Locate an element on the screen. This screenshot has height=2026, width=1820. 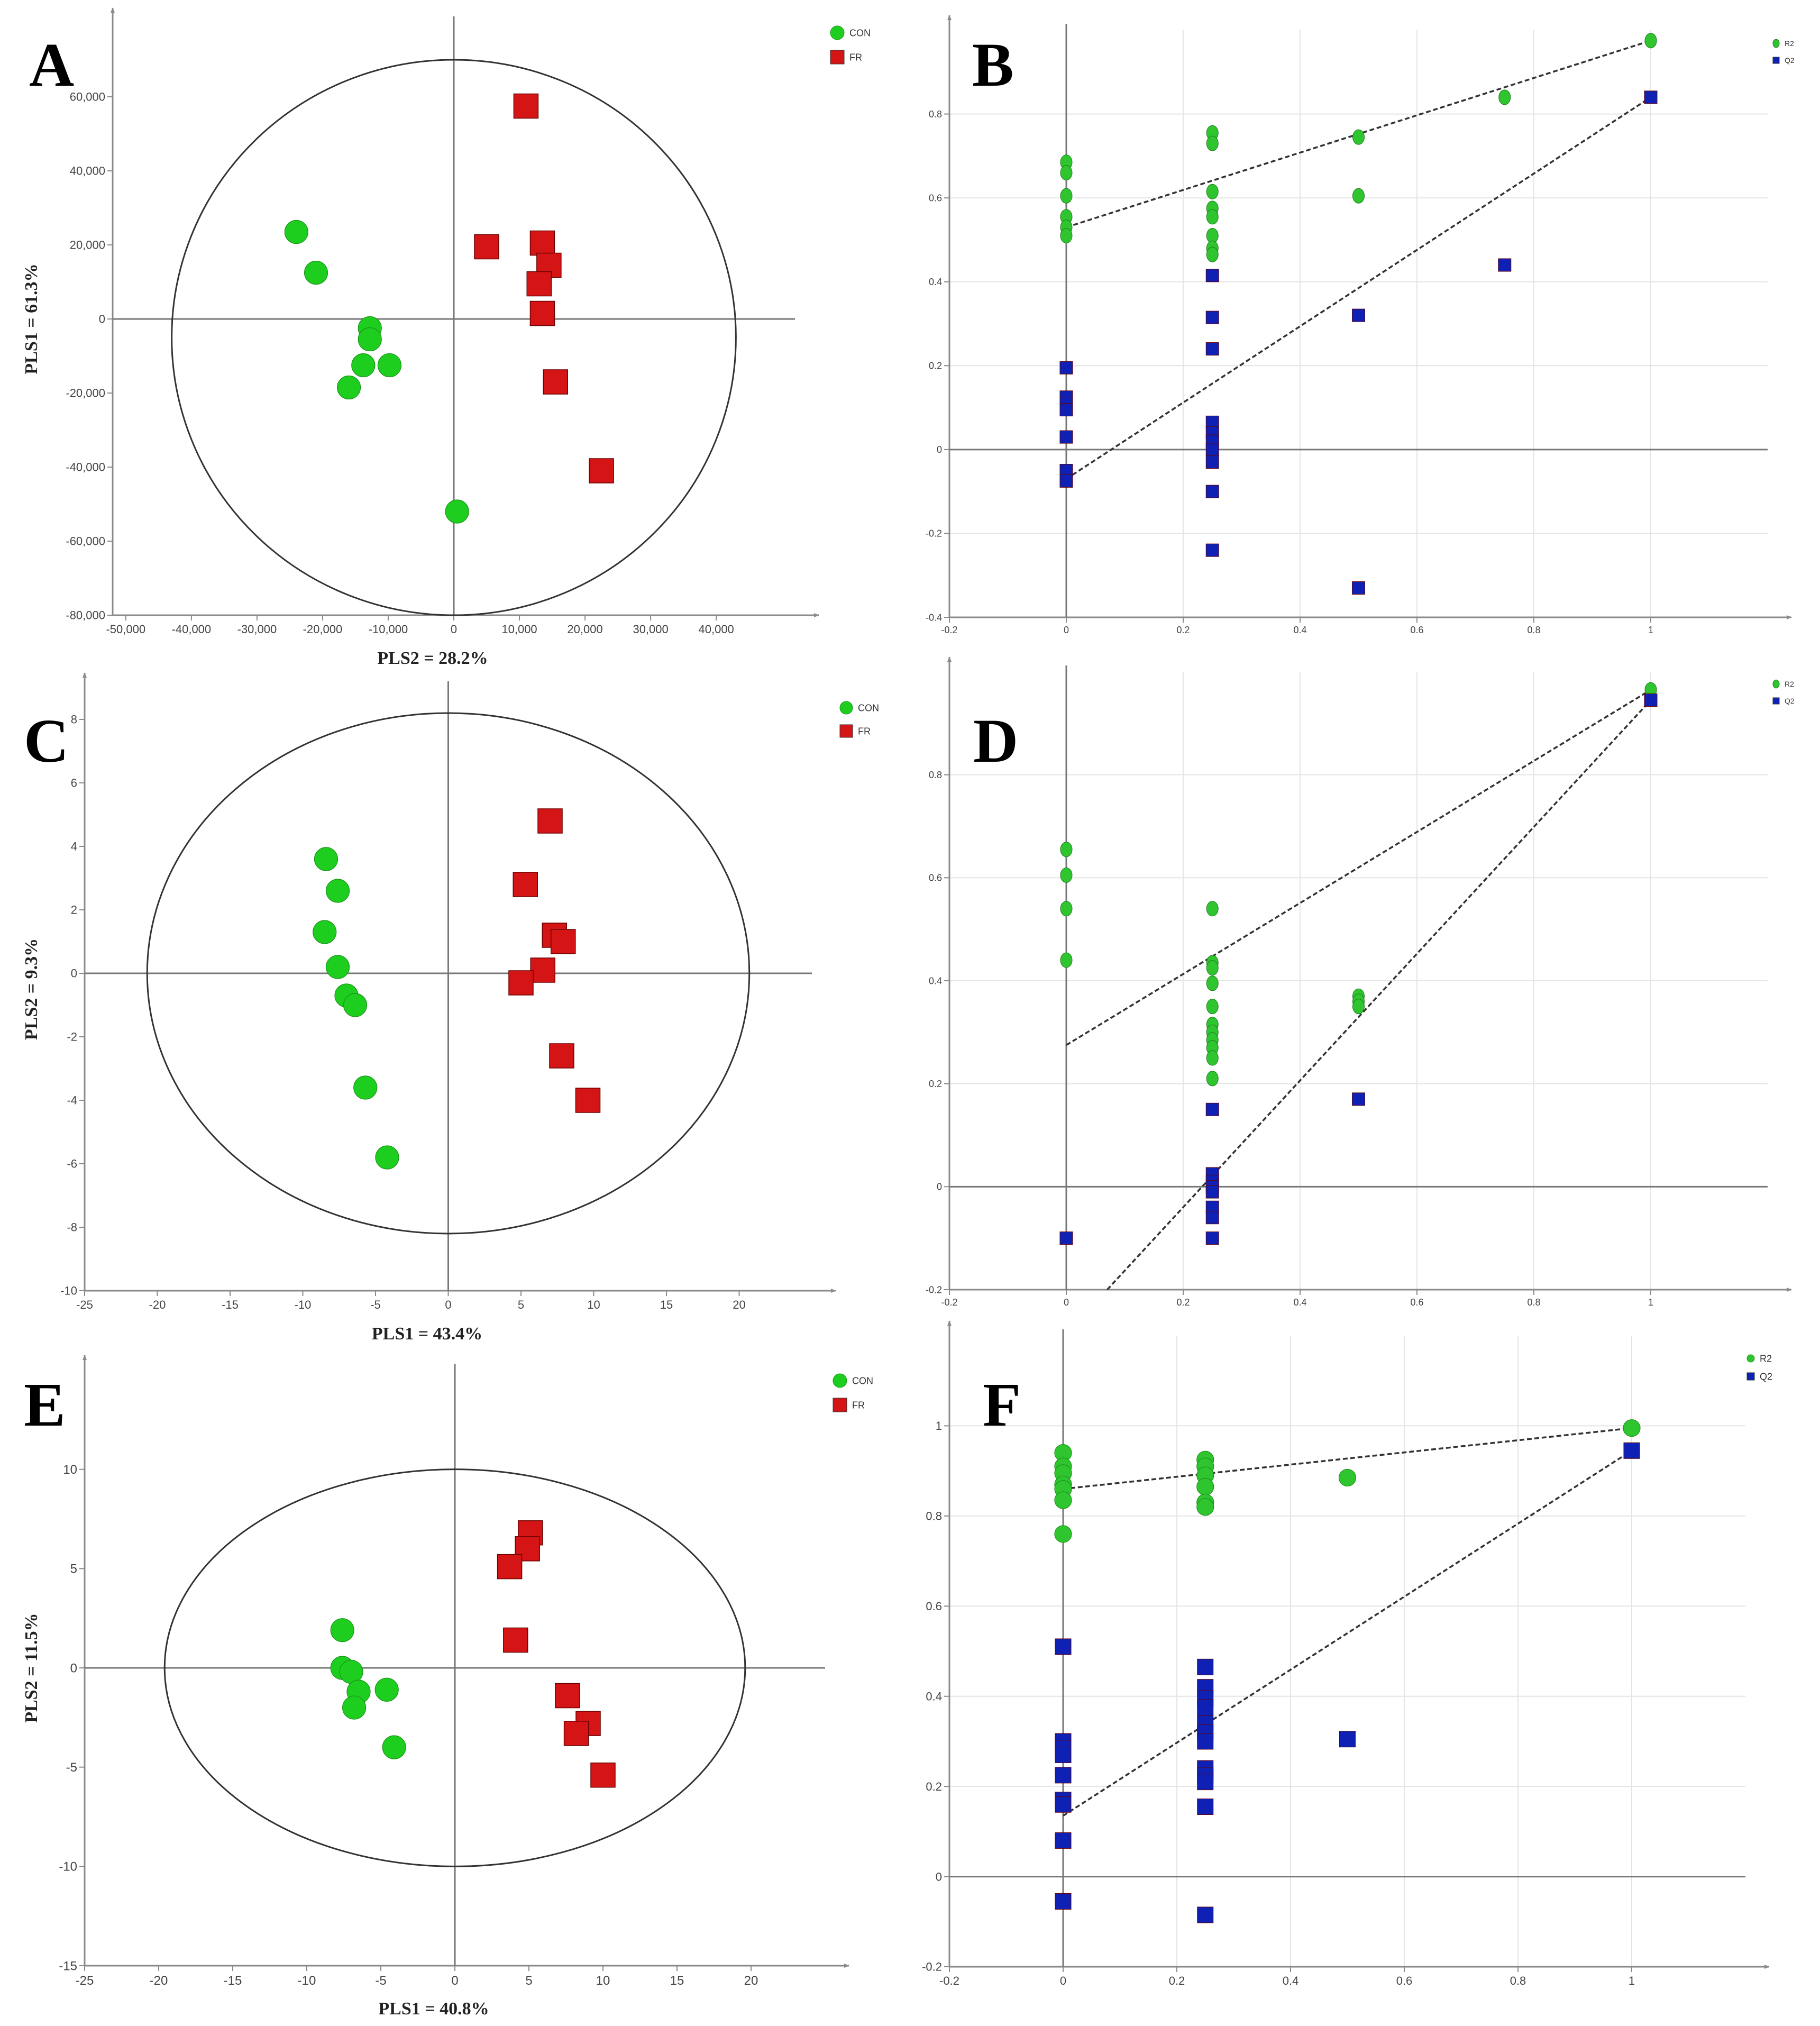
panel-letter: C is located at coordinates (46, 741).